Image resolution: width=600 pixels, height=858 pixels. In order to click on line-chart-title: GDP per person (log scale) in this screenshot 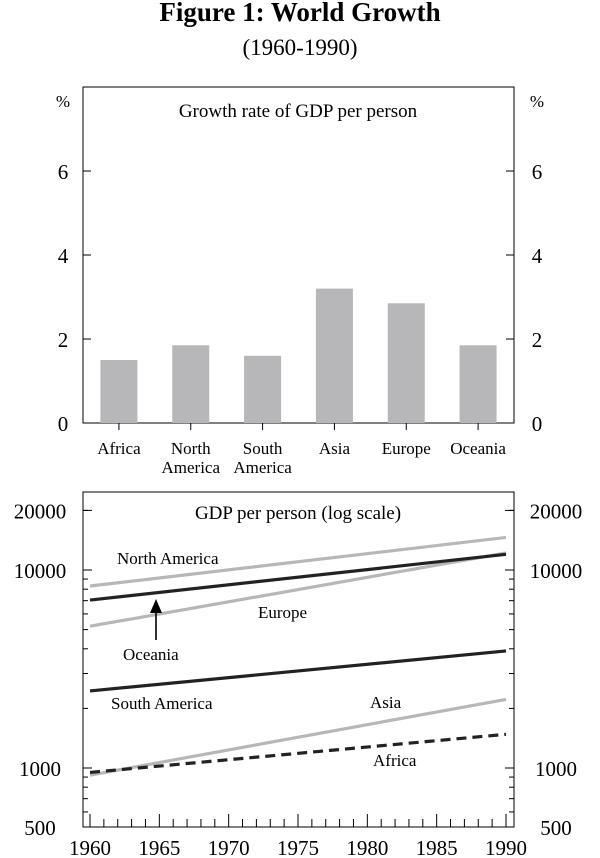, I will do `click(298, 513)`.